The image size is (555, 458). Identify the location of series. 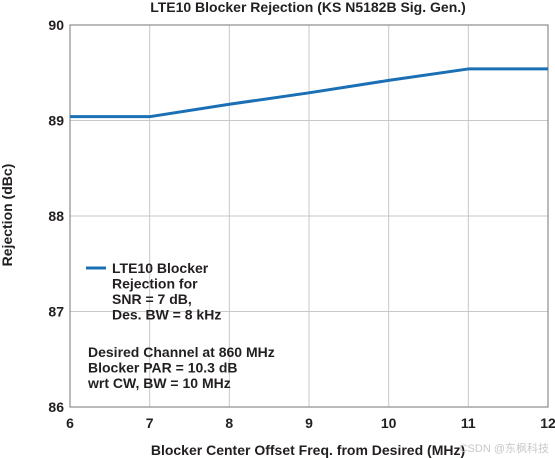
(309, 93).